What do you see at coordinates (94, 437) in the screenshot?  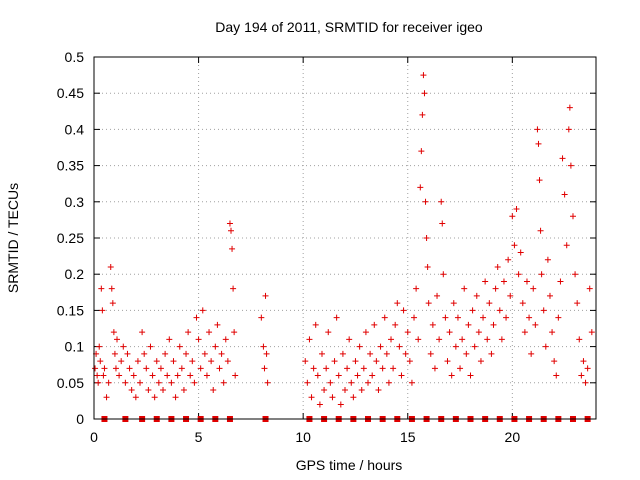 I see `x-tick-label: 0` at bounding box center [94, 437].